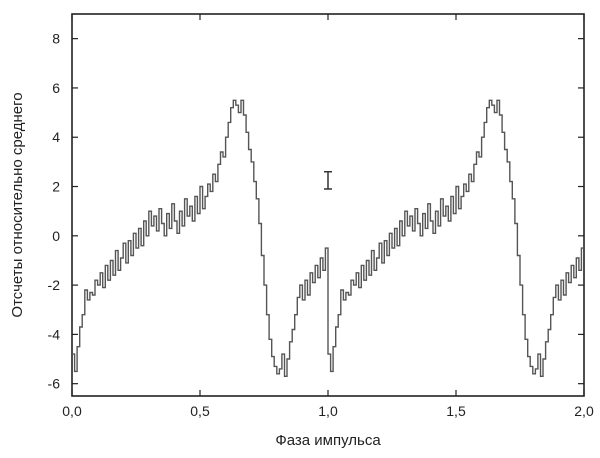 The height and width of the screenshot is (458, 600). I want to click on x-tick-label: 2,0, so click(584, 411).